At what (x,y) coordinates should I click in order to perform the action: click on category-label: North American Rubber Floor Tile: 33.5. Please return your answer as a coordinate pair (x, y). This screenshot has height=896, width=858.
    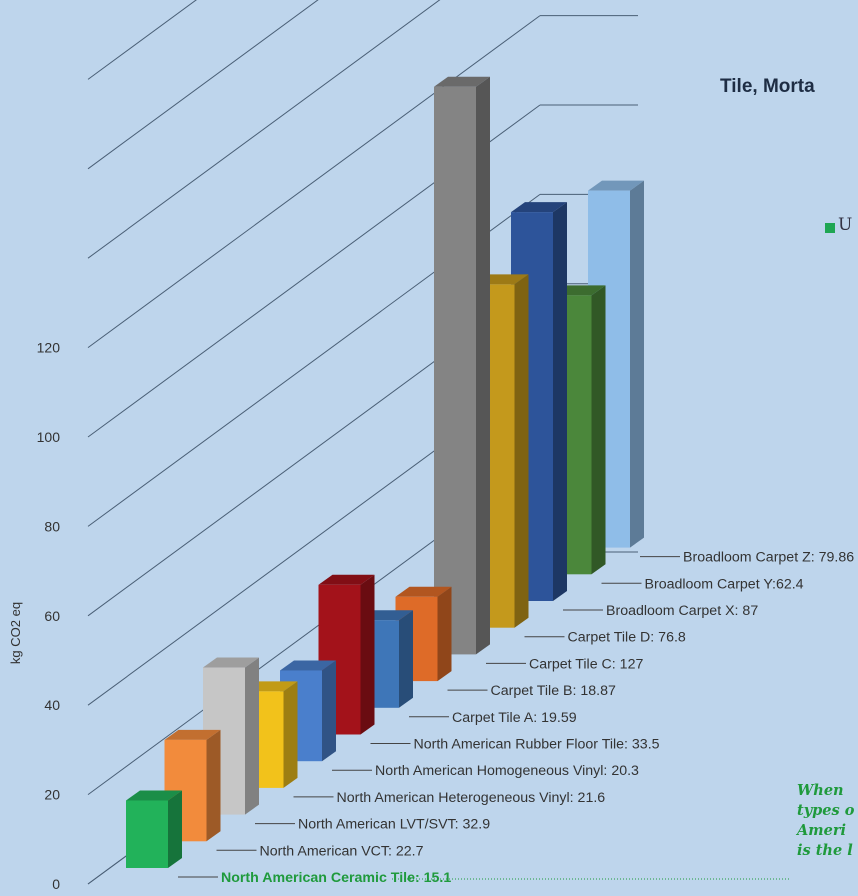
    Looking at the image, I should click on (537, 745).